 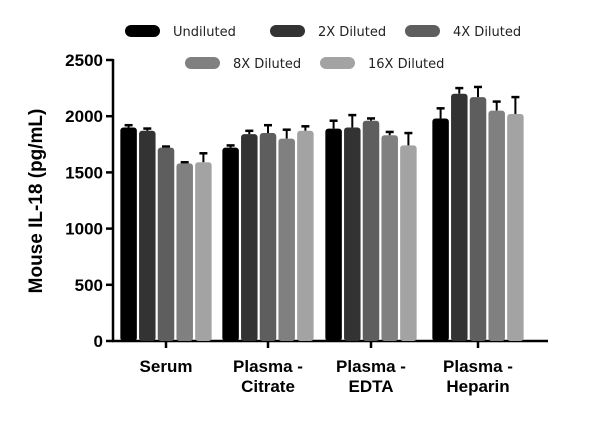 I want to click on y-tick-label: 0, so click(x=98, y=341).